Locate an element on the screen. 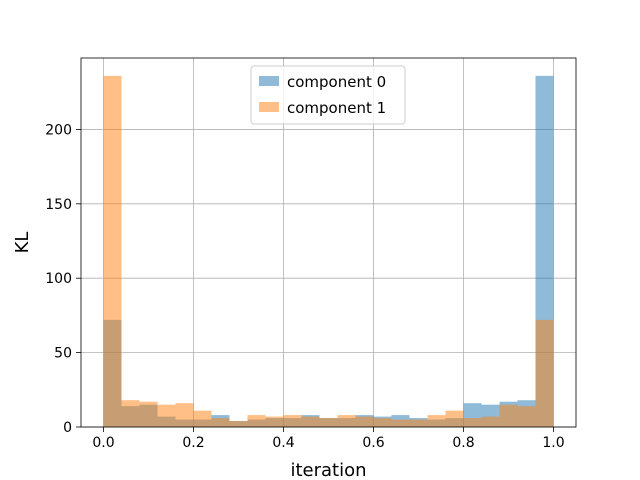 Image resolution: width=640 pixels, height=480 pixels. x-tick-label: 0.2 is located at coordinates (193, 443).